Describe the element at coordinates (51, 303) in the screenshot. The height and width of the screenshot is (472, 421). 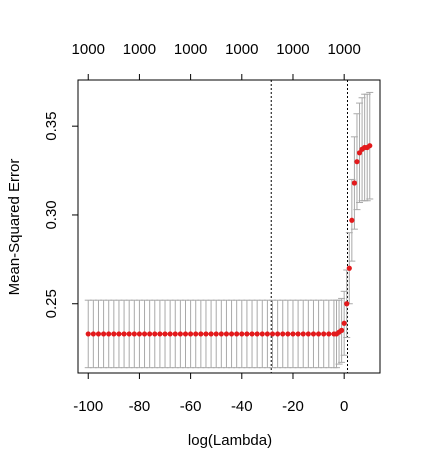
I see `y-tick-label: 0.25` at that location.